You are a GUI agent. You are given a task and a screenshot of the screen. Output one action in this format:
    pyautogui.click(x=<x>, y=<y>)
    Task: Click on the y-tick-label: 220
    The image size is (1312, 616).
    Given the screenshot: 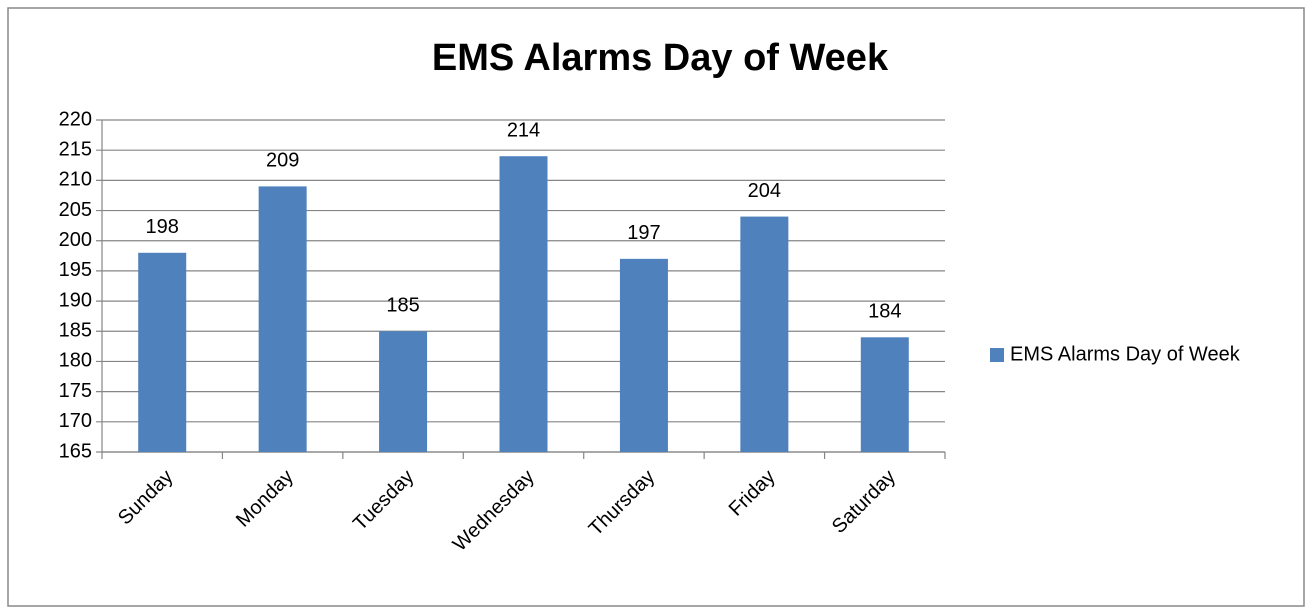 What is the action you would take?
    pyautogui.click(x=75, y=119)
    